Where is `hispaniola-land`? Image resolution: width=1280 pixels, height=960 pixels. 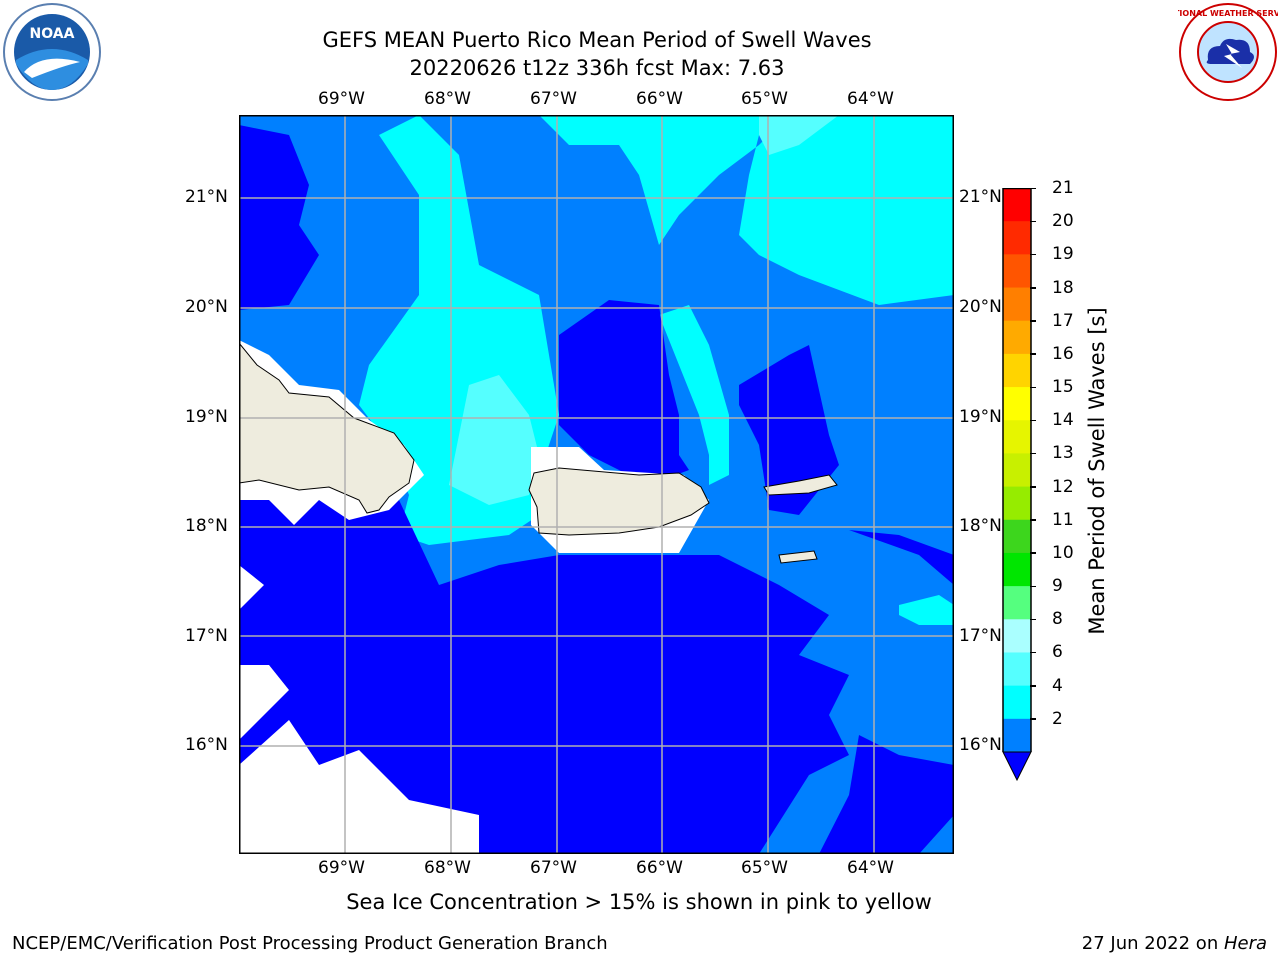
hispaniola-land is located at coordinates (326, 427).